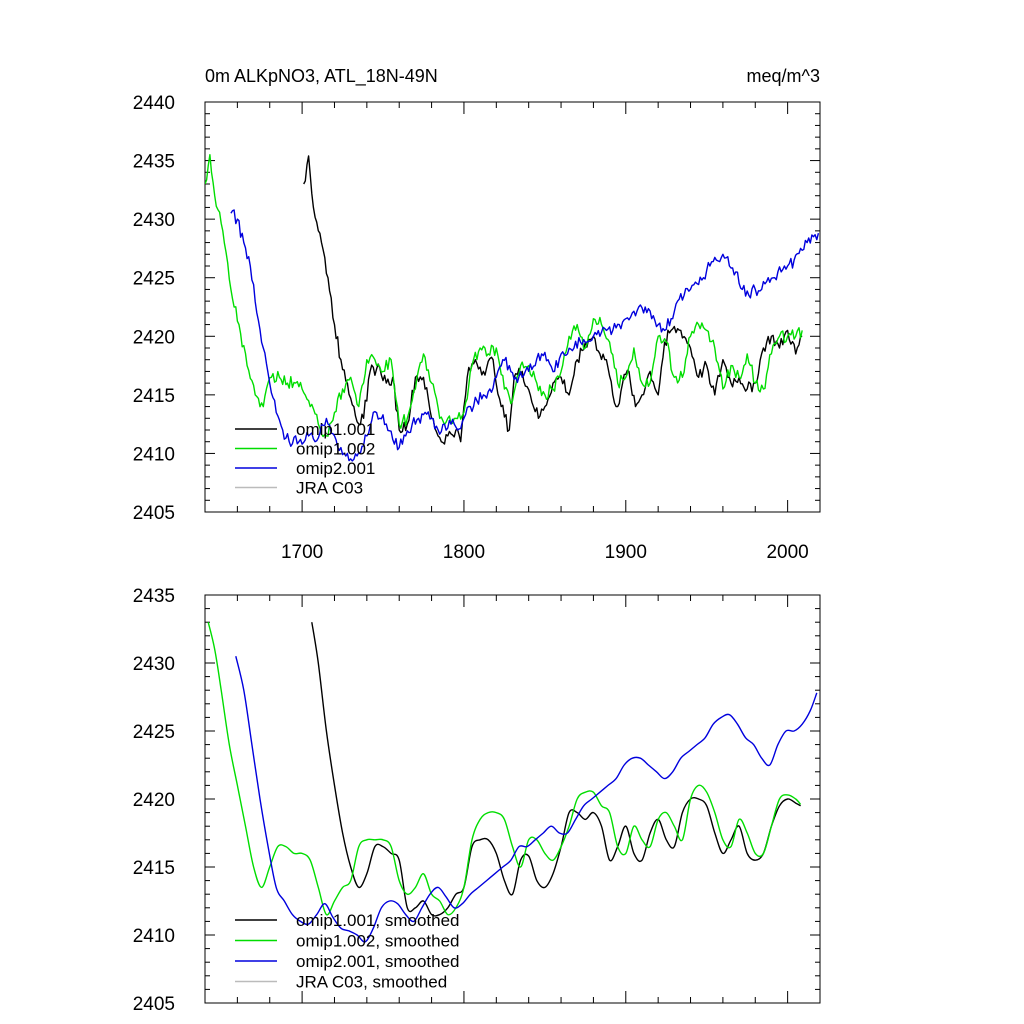  Describe the element at coordinates (378, 941) in the screenshot. I see `legend-label: omip1.002, smoothed` at that location.